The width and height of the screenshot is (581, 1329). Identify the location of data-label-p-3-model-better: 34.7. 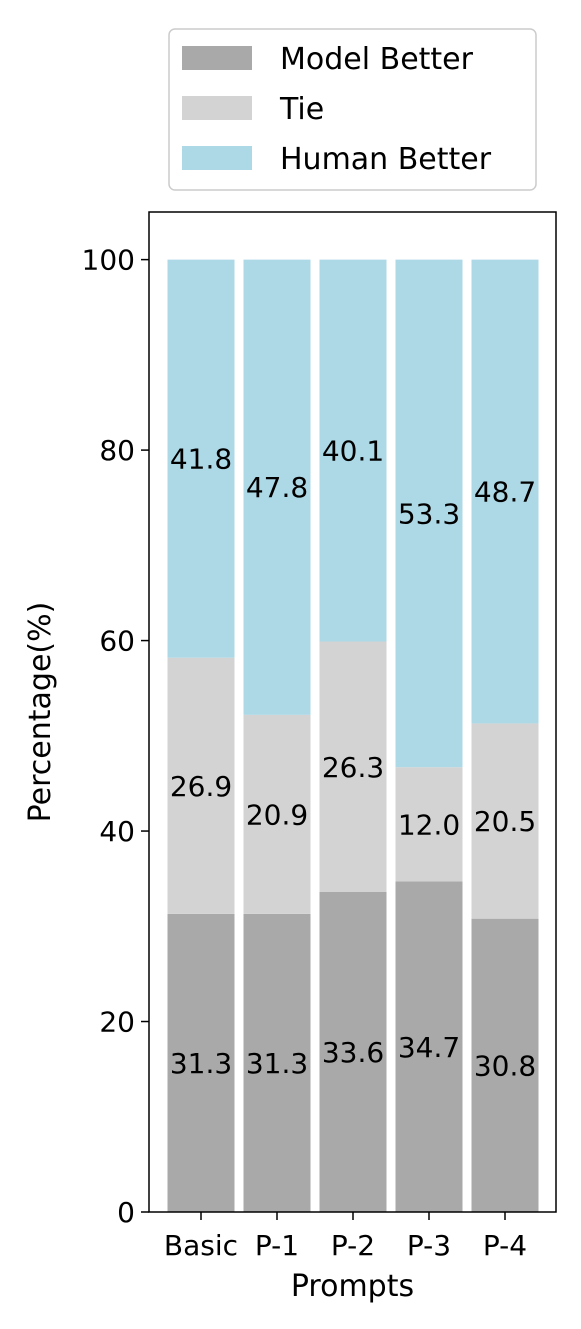
(429, 1047).